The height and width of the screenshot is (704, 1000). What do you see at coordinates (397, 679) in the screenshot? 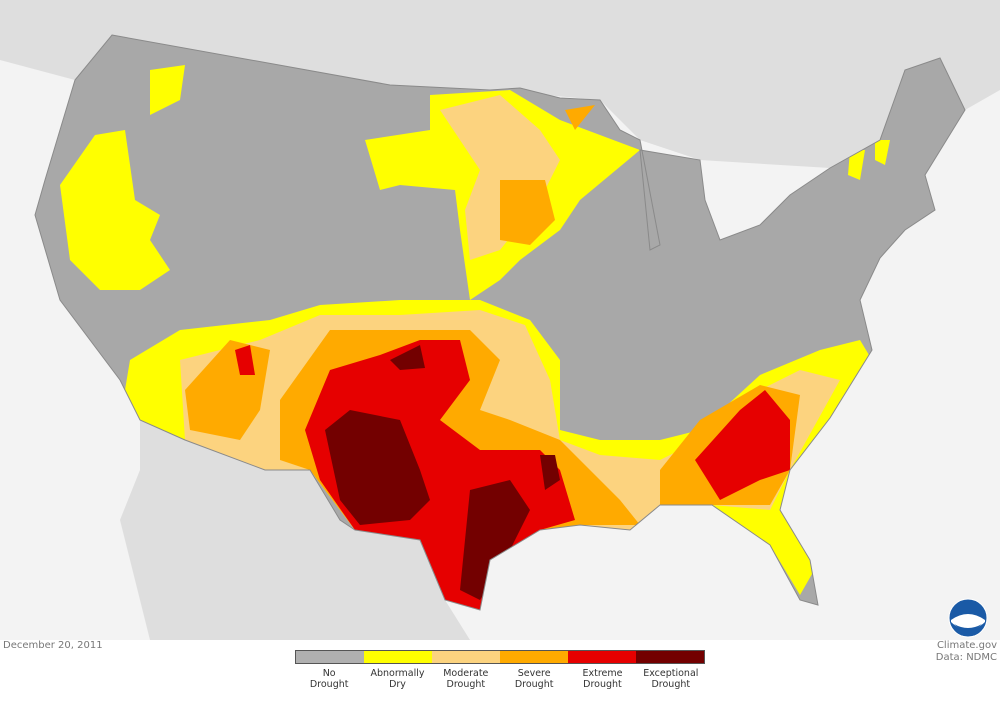
I see `legend-label-abnormally-dry: Abnormally Dry` at bounding box center [397, 679].